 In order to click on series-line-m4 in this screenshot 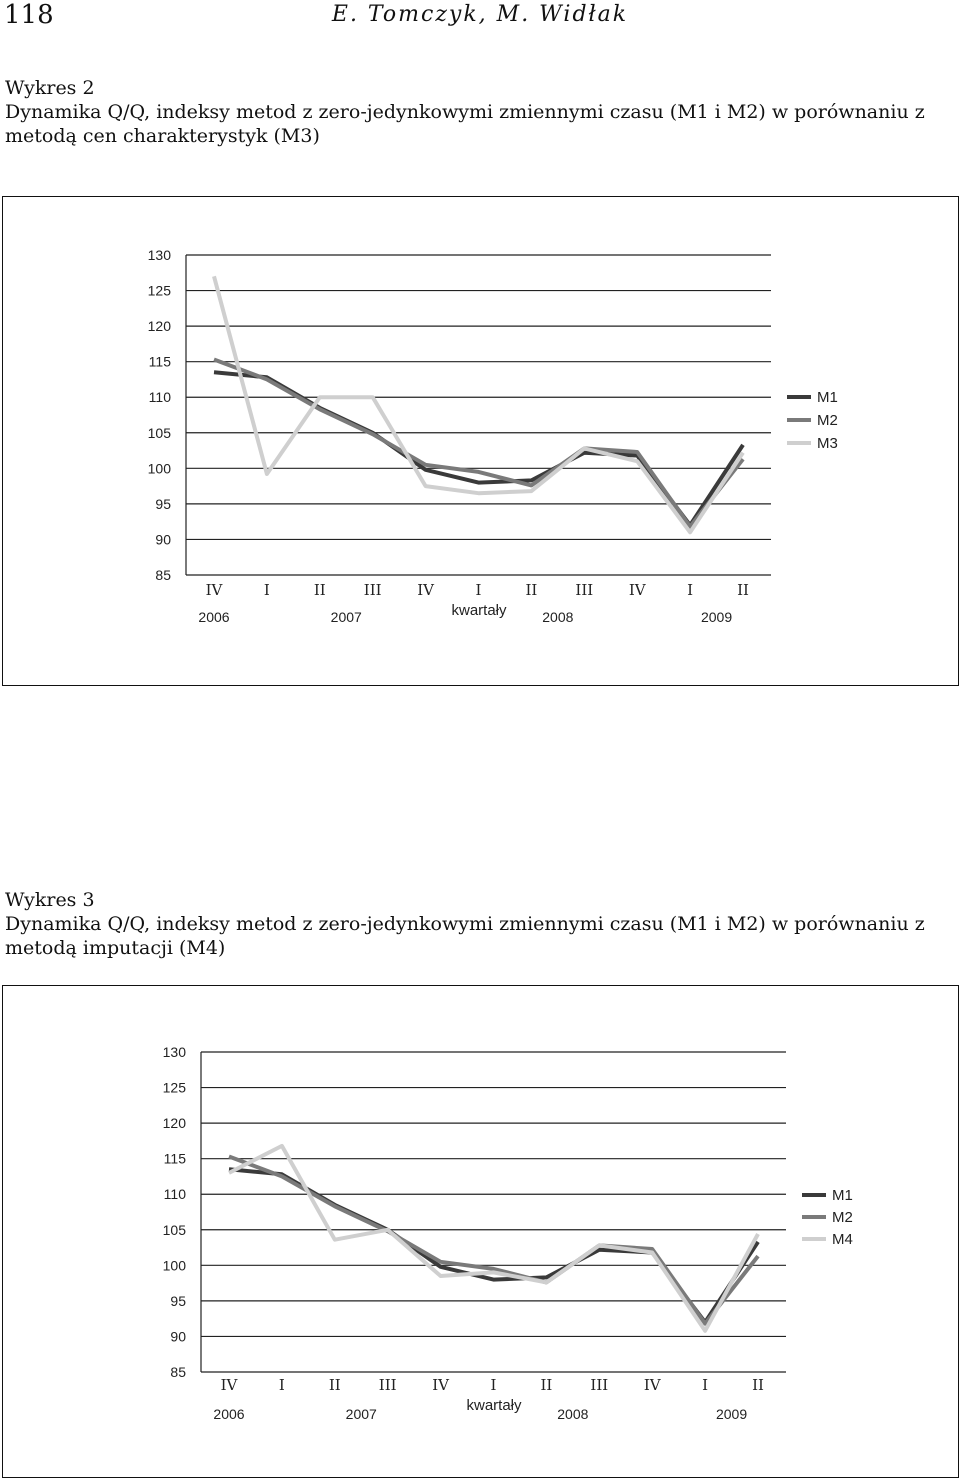, I will do `click(494, 1238)`.